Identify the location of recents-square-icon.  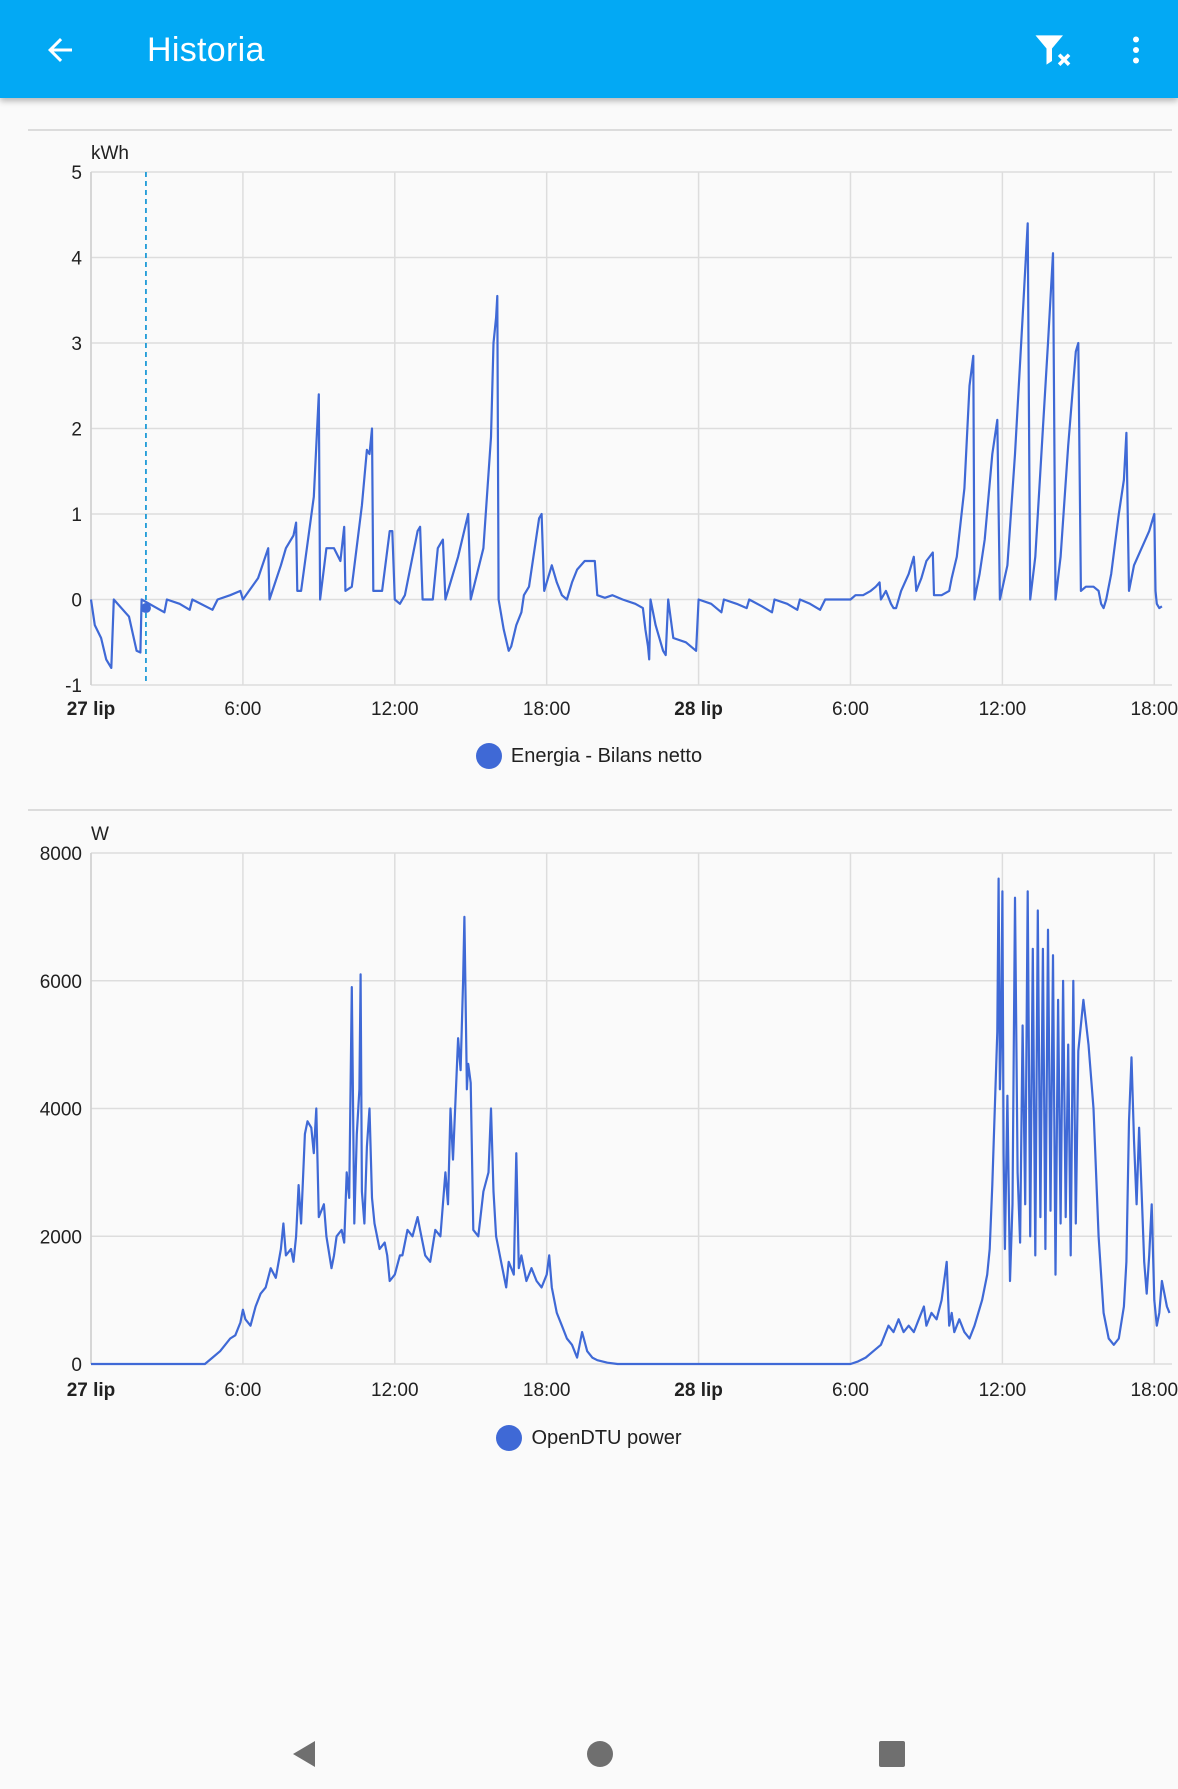
(892, 1754).